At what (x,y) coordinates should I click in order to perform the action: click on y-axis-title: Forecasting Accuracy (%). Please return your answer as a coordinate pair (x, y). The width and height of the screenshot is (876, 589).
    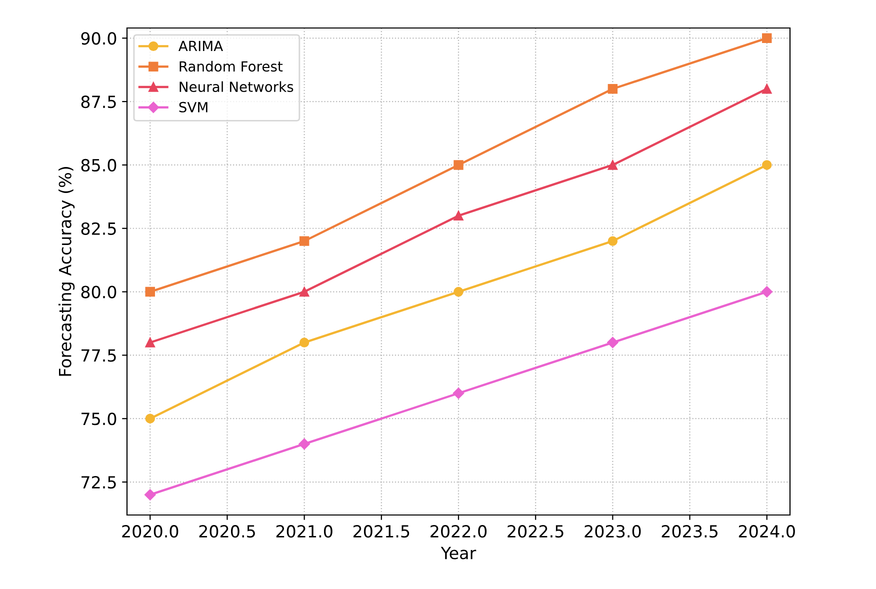
    Looking at the image, I should click on (66, 271).